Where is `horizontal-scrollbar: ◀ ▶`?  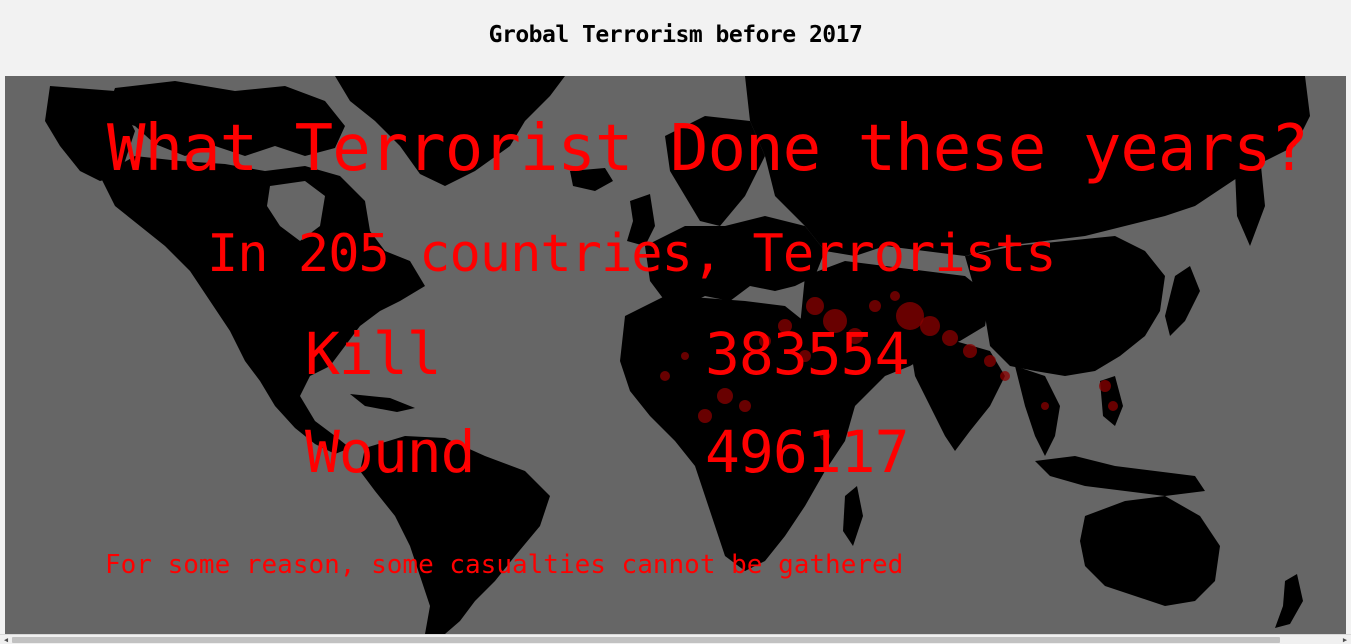 horizontal-scrollbar: ◀ ▶ is located at coordinates (675, 639).